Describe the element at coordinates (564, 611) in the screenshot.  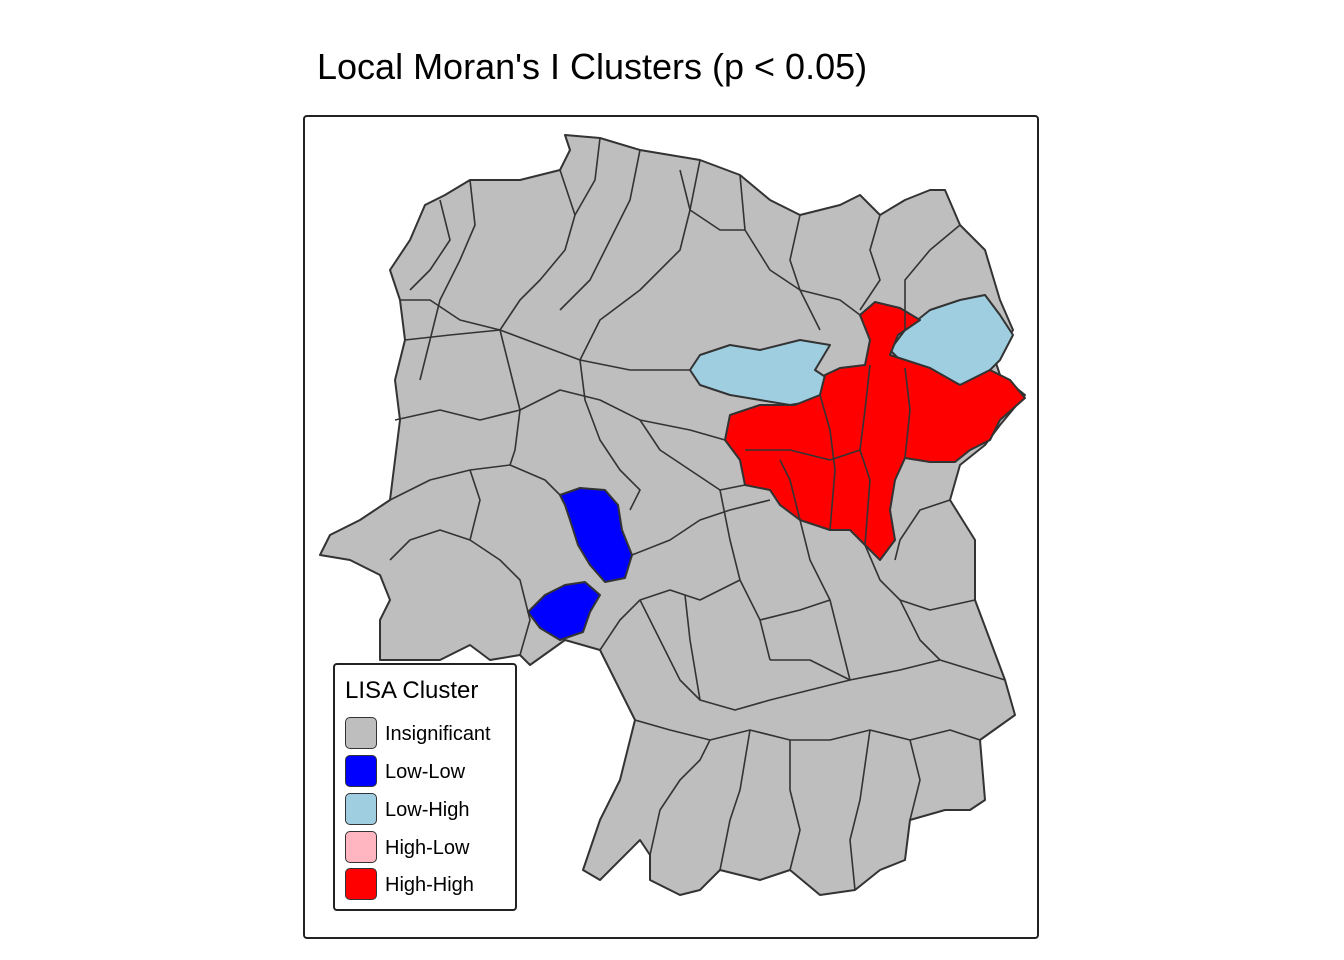
I see `region-low-low-south` at that location.